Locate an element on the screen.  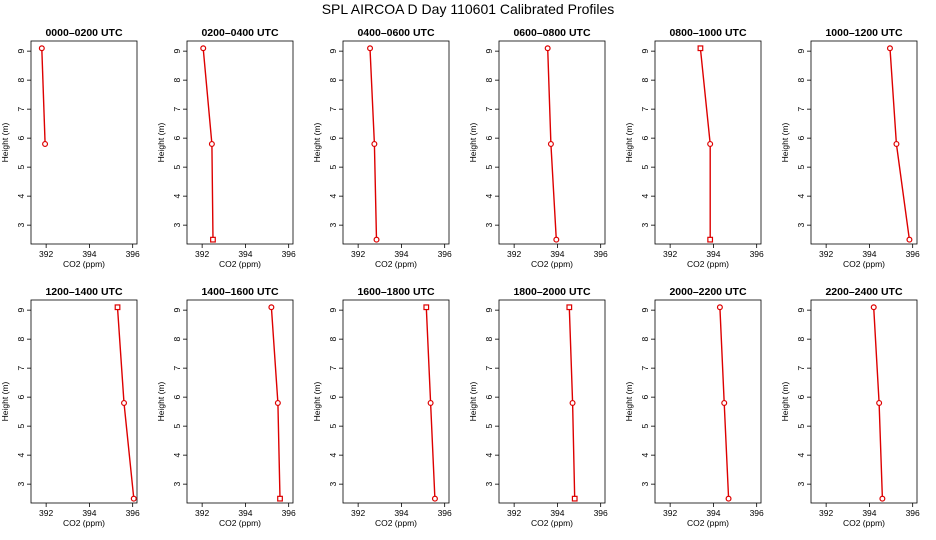
panel-title: 2200–2400 UTC is located at coordinates (863, 292).